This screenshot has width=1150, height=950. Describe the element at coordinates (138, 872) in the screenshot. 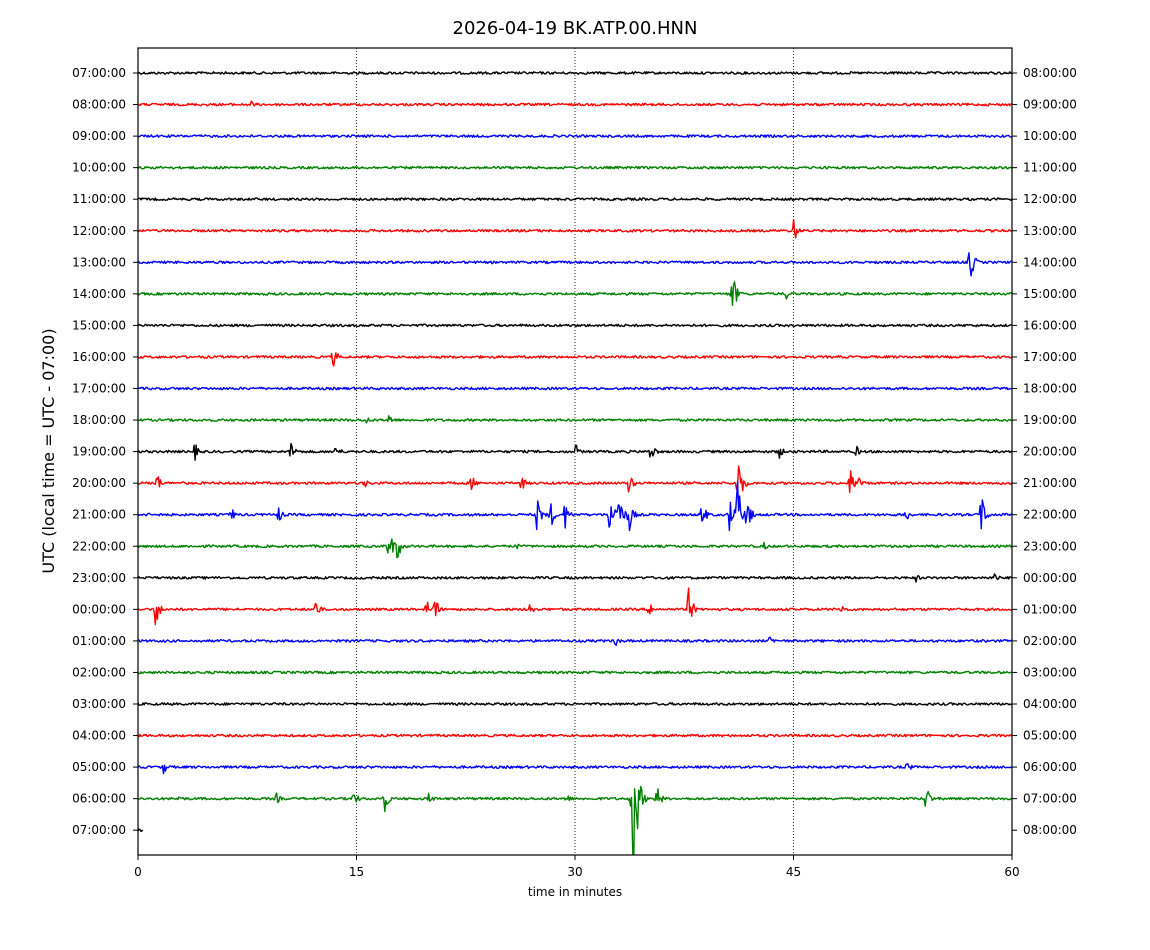

I see `x-tick-label: 0` at that location.